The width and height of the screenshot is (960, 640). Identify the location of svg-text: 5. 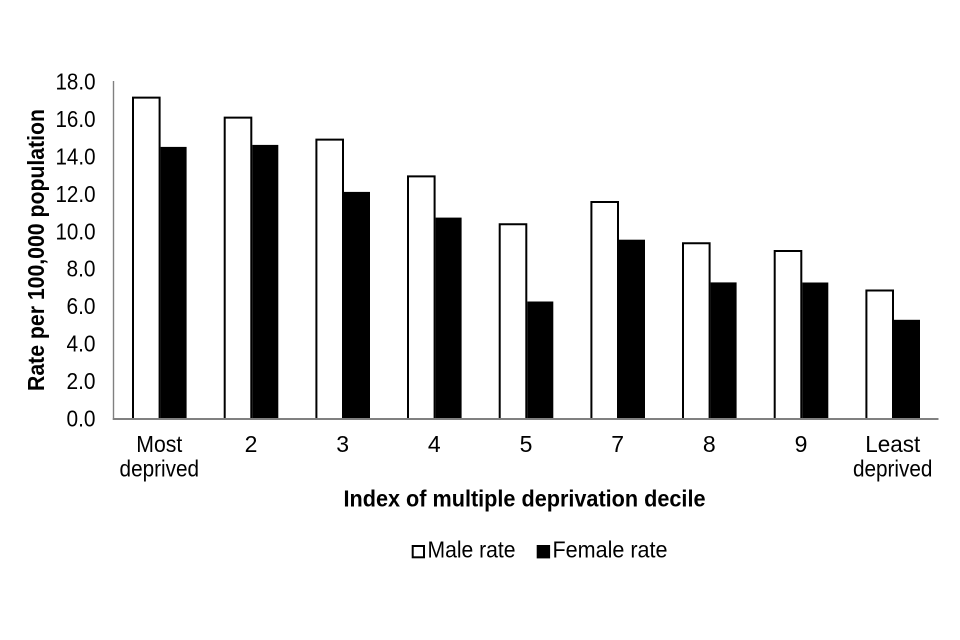
(526, 444).